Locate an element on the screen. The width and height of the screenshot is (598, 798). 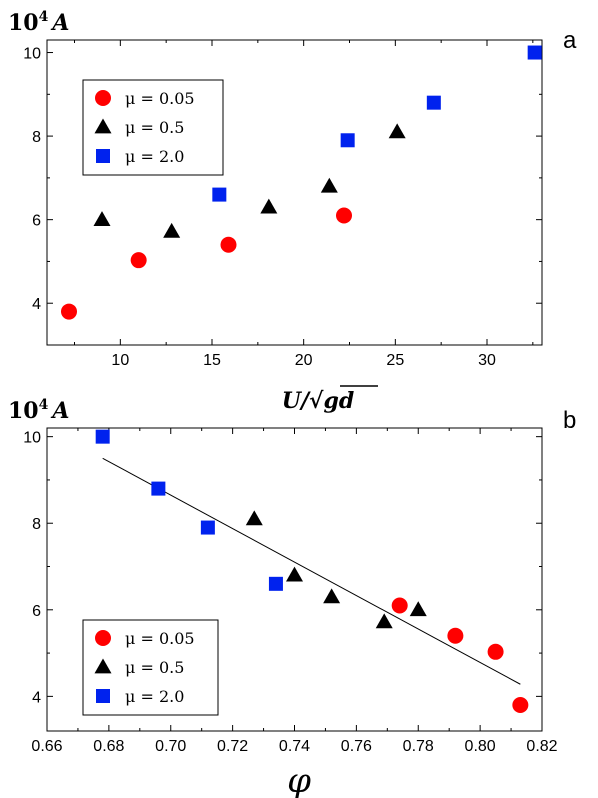
x-axis-label: U/√gd is located at coordinates (330, 399).